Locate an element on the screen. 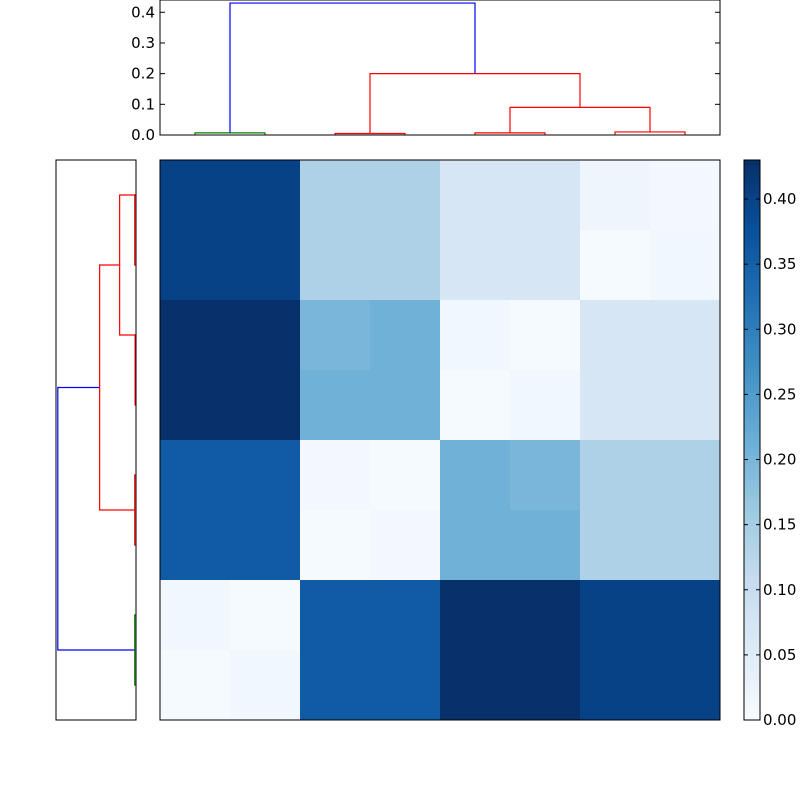  top-y-tick-label: 0.2 is located at coordinates (143, 74).